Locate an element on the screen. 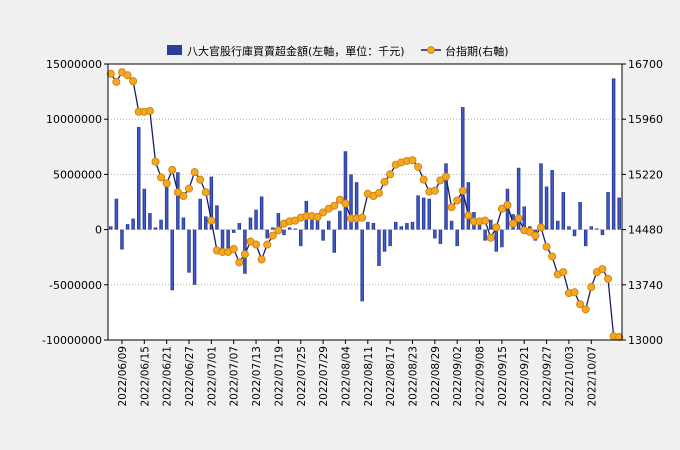 This screenshot has width=680, height=450. x-tick-label: 2022/08/04 is located at coordinates (346, 376).